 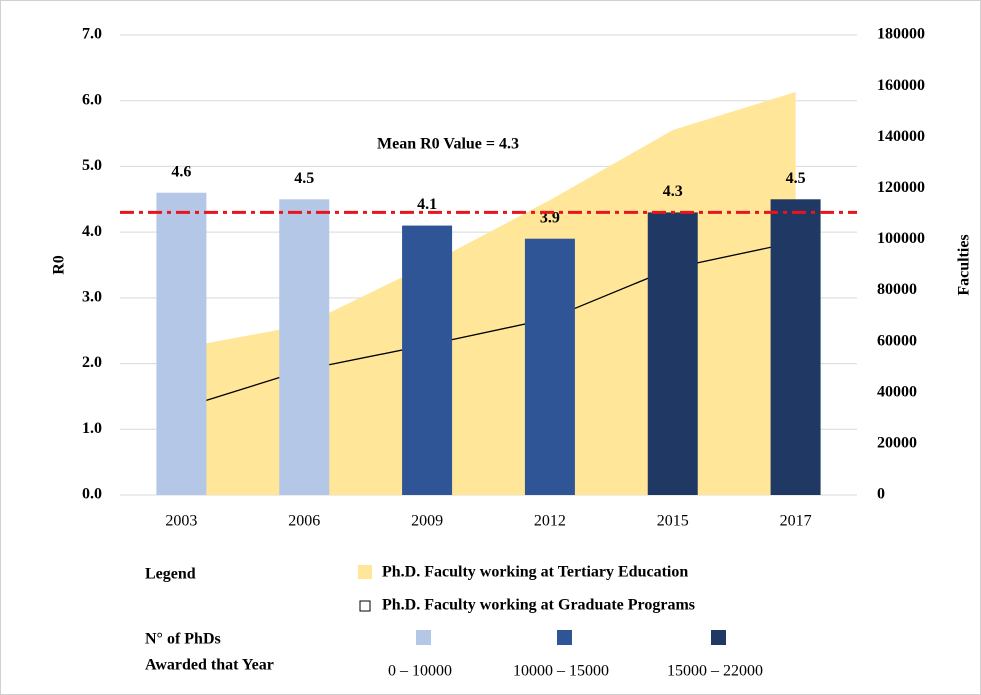 What do you see at coordinates (897, 443) in the screenshot?
I see `y2-tick-label: 20000` at bounding box center [897, 443].